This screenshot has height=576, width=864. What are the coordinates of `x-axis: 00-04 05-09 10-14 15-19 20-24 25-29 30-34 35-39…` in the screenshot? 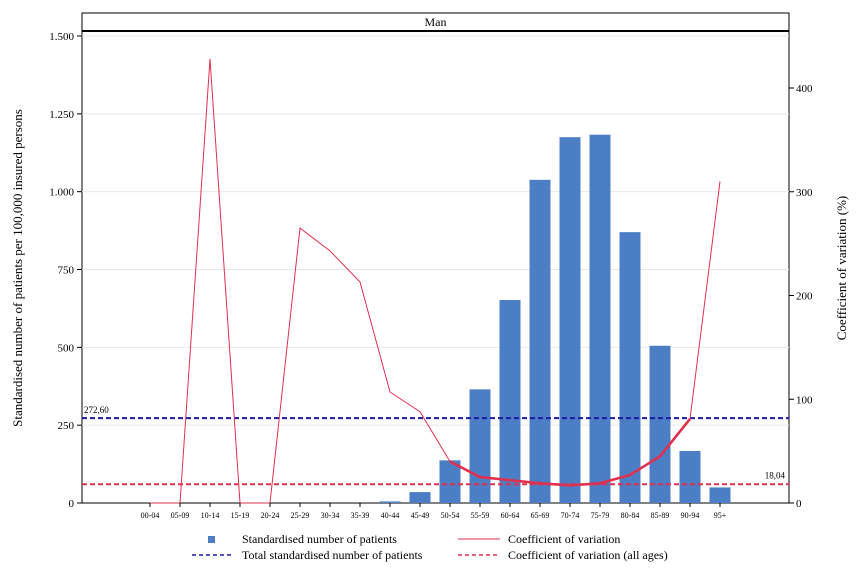 It's located at (434, 511).